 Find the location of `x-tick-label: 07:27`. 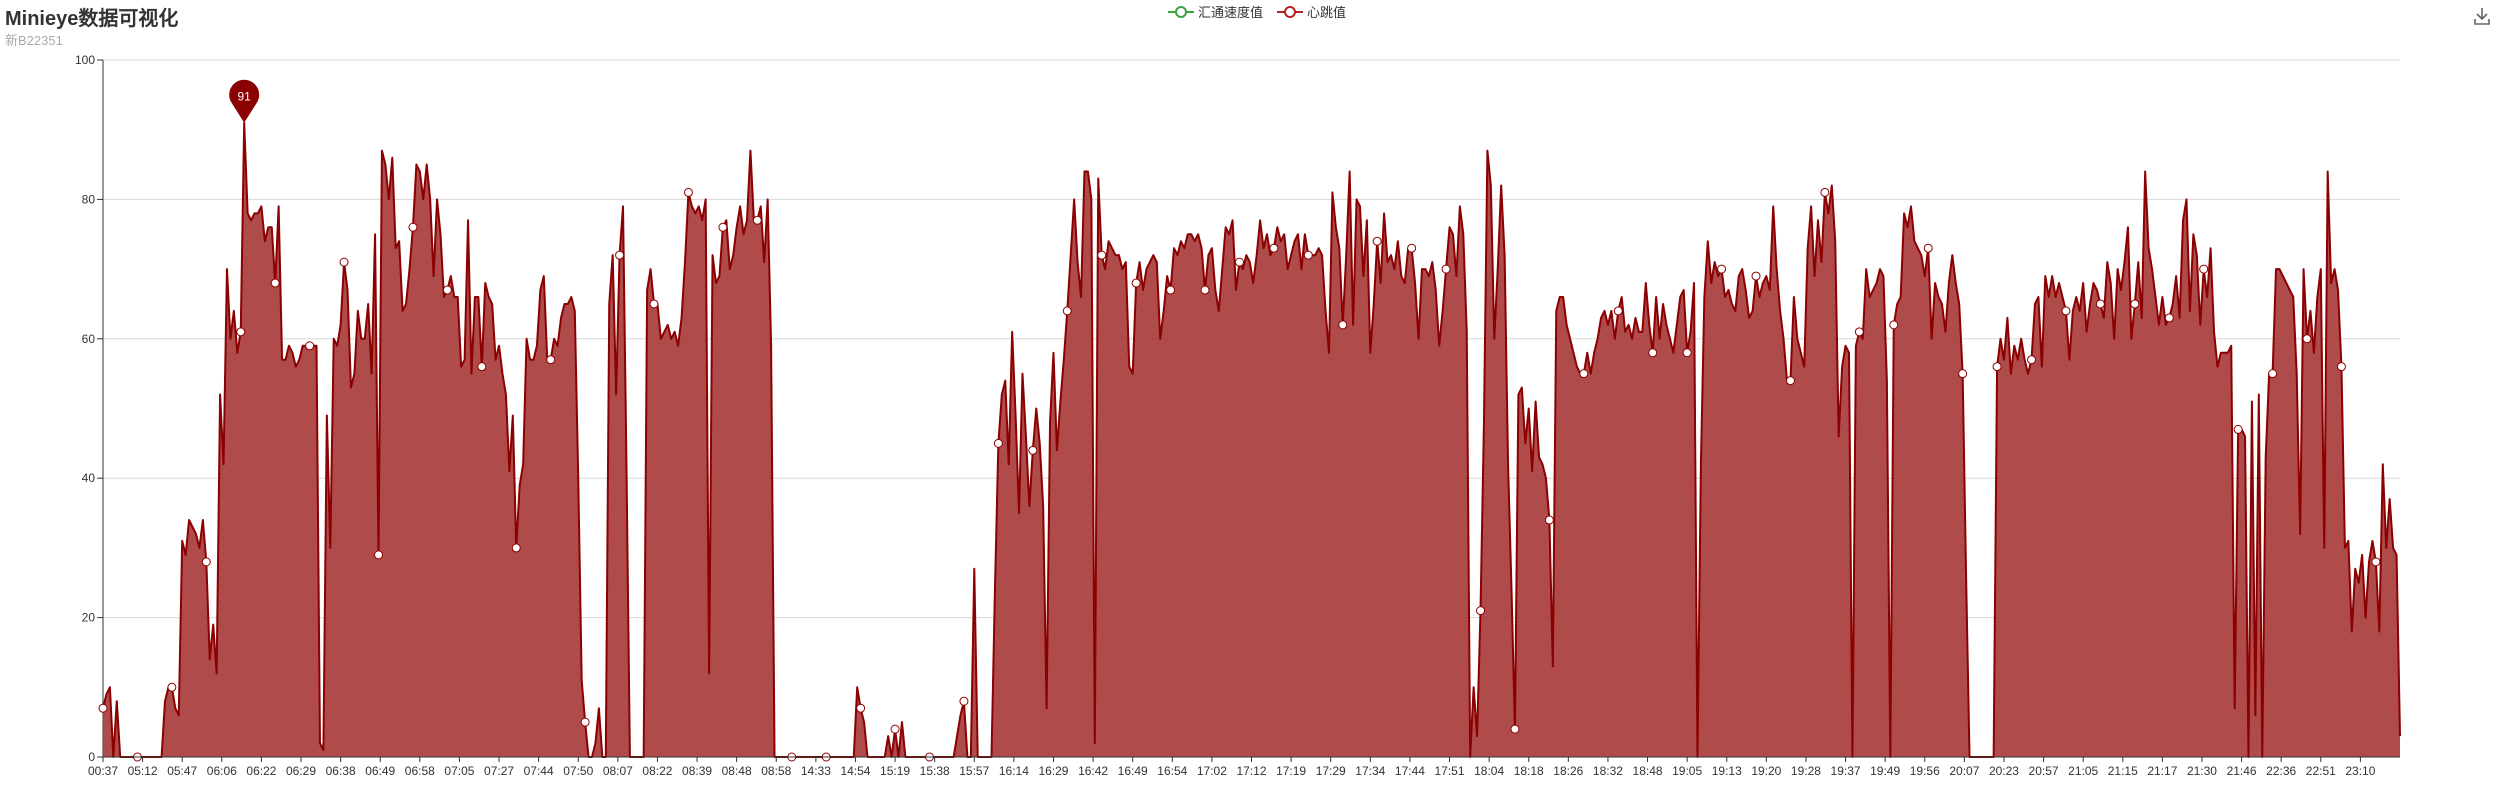

x-tick-label: 07:27 is located at coordinates (499, 771).